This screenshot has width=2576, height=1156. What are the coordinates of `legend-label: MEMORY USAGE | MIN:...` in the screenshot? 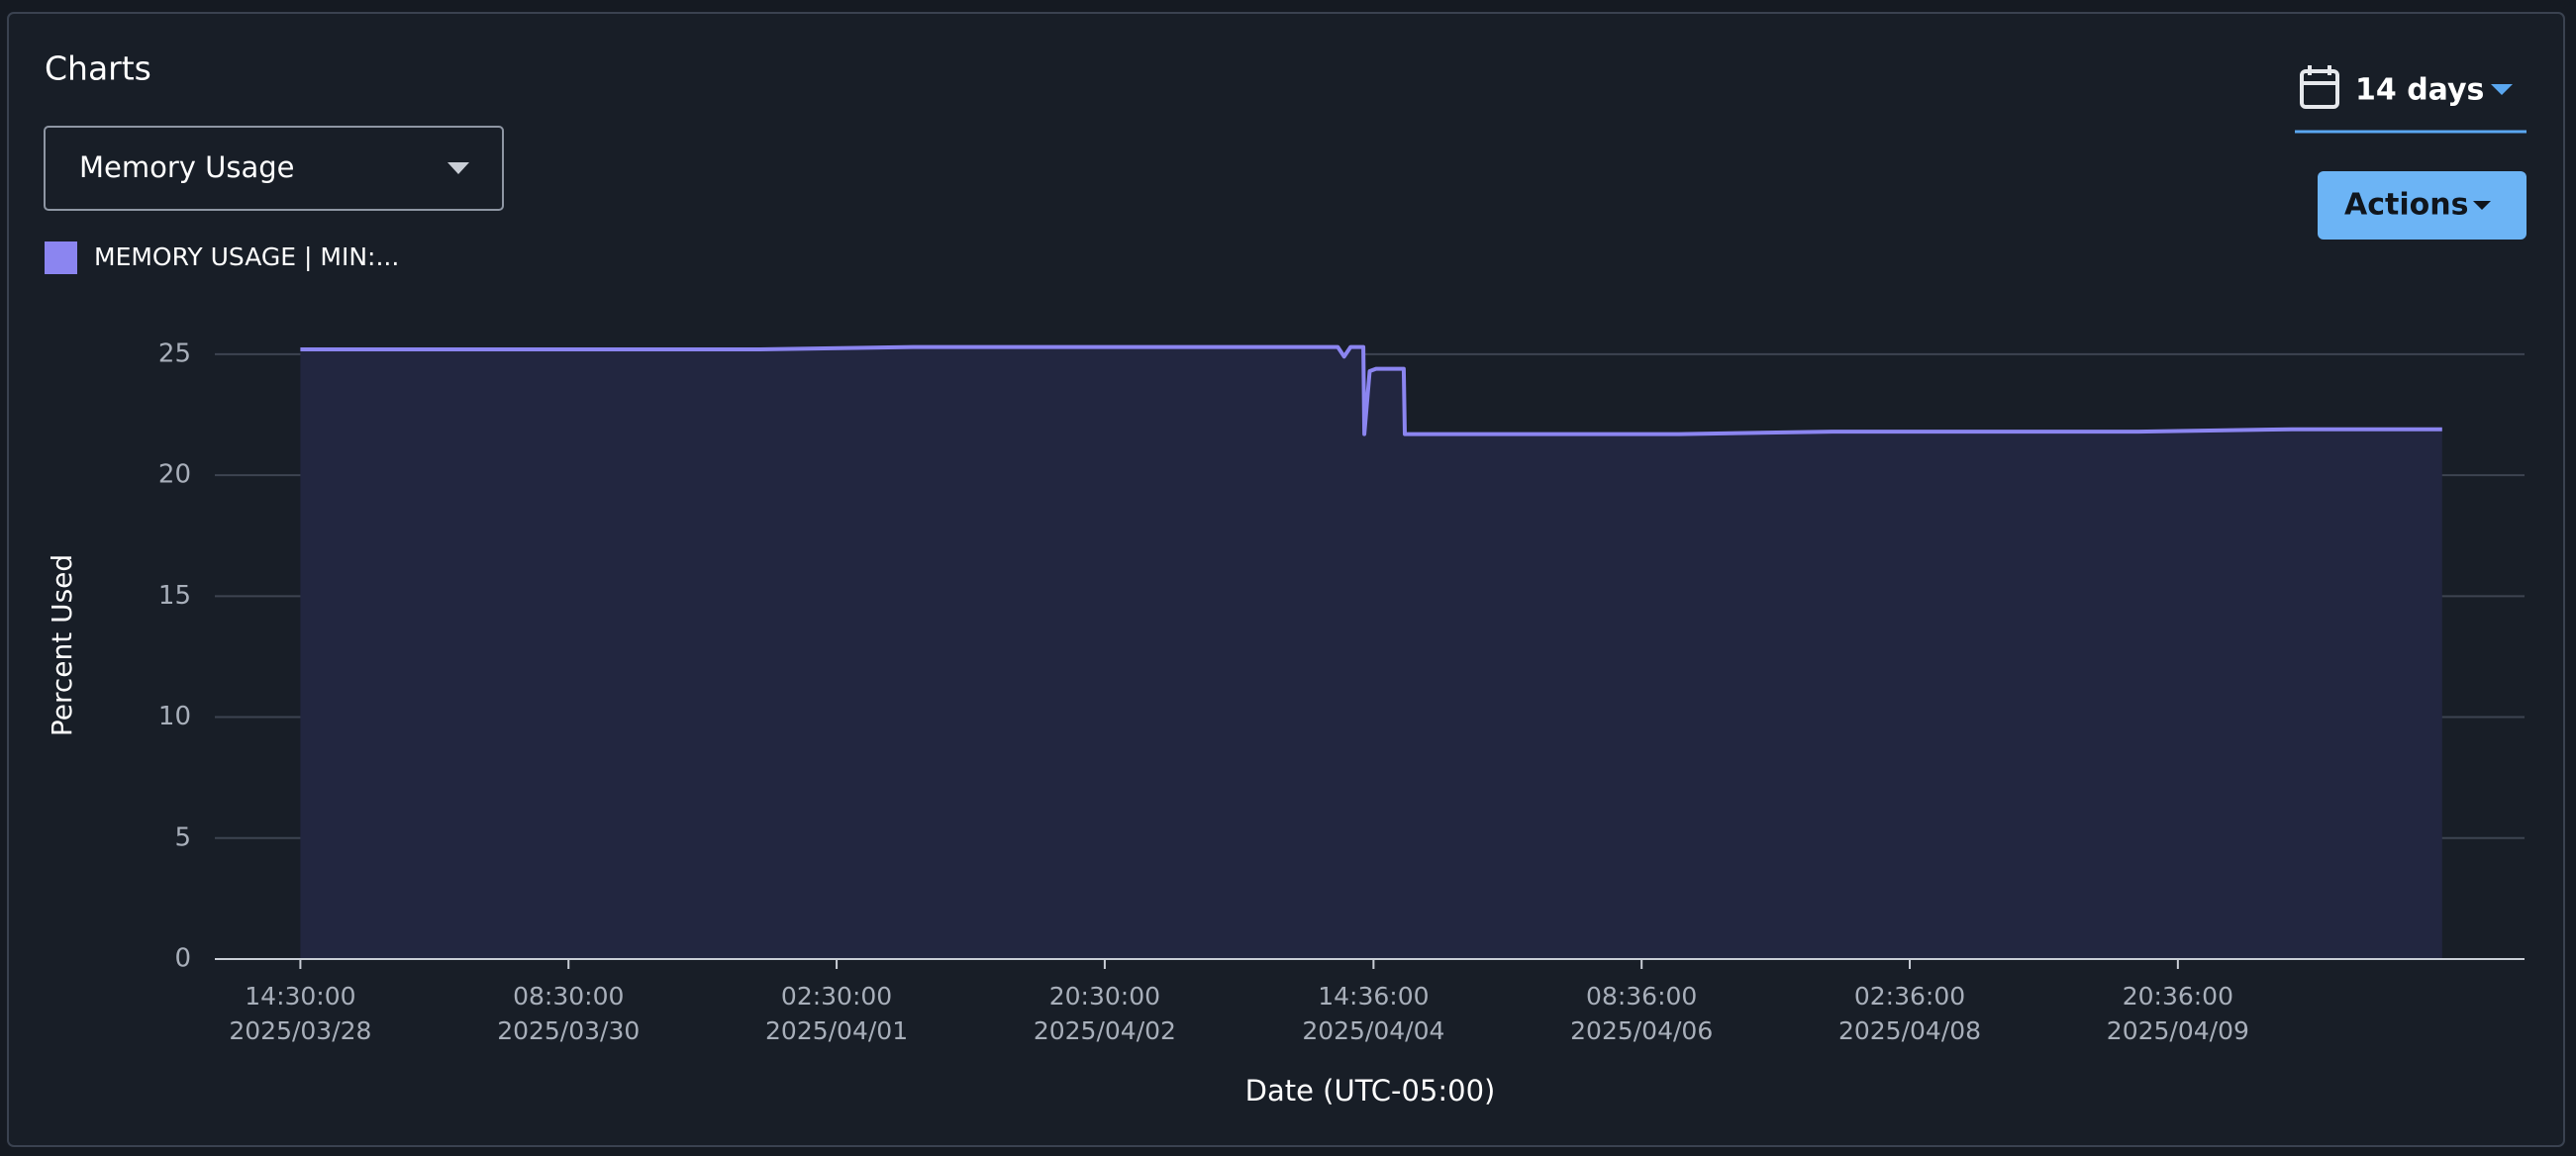 It's located at (247, 256).